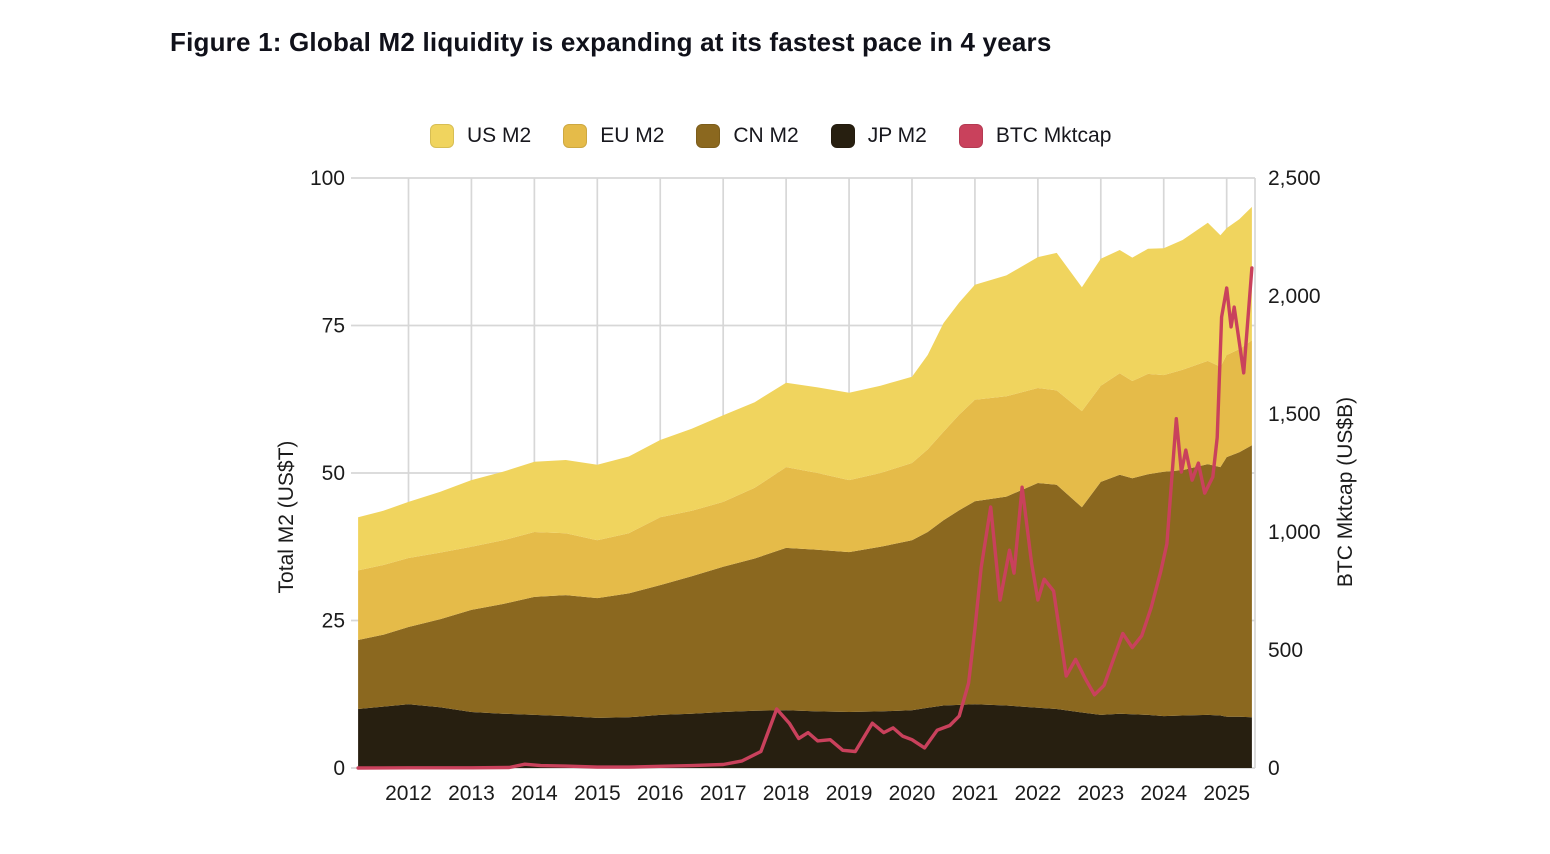  Describe the element at coordinates (1038, 793) in the screenshot. I see `x-axis-tick-label: 2022` at that location.